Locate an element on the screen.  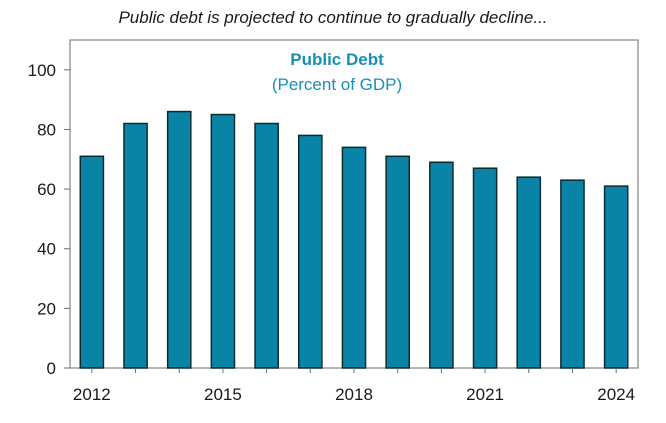
x-axis: 2012 2015 2018 2021 2024 is located at coordinates (354, 386).